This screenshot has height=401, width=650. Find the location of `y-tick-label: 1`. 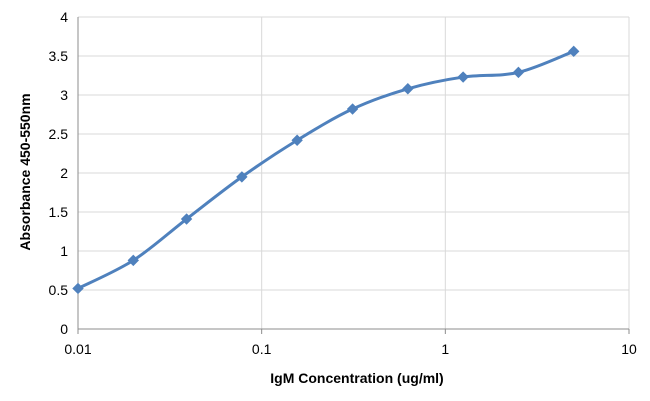

y-tick-label: 1 is located at coordinates (64, 251).